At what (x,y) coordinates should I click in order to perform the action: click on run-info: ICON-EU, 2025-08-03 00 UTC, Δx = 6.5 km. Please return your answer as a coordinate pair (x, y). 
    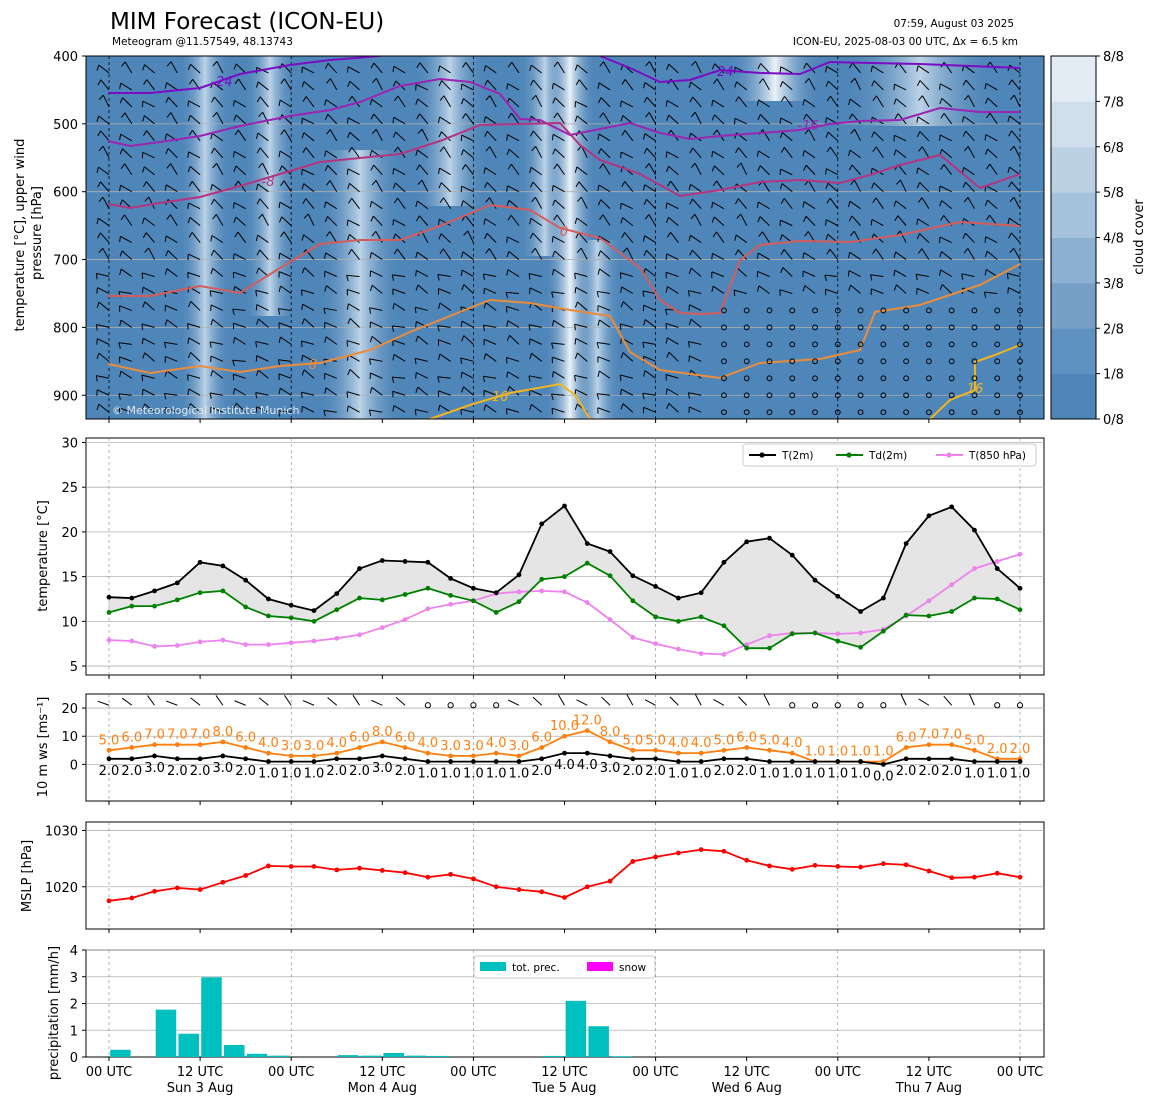
    Looking at the image, I should click on (905, 42).